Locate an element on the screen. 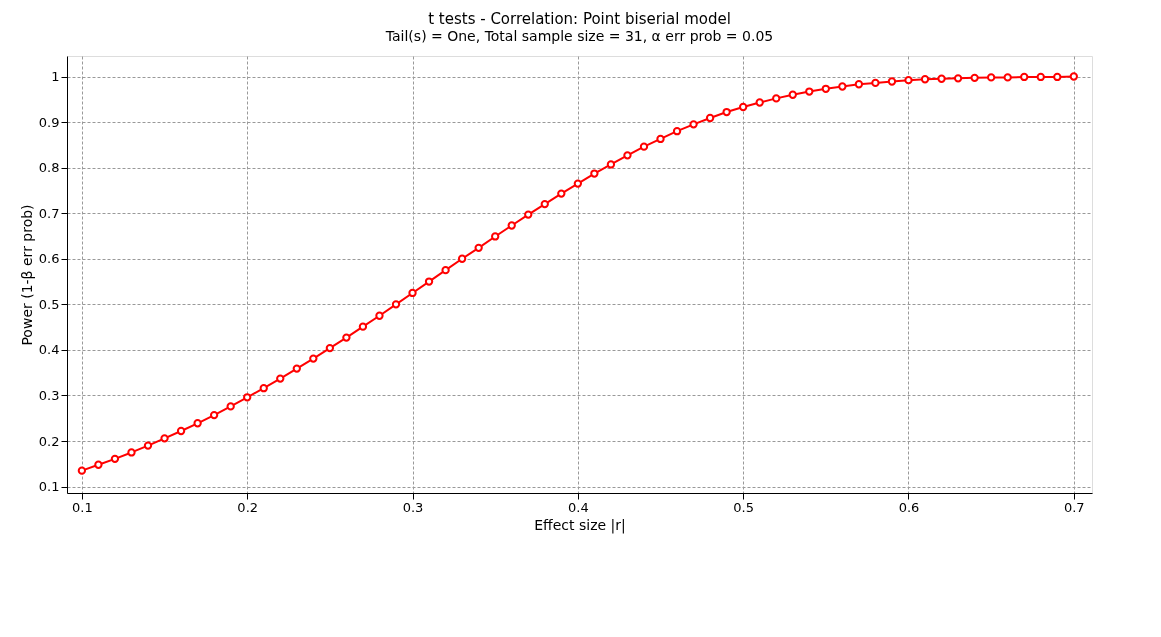 This screenshot has width=1161, height=637. x-tick-label: 0.4 is located at coordinates (578, 507).